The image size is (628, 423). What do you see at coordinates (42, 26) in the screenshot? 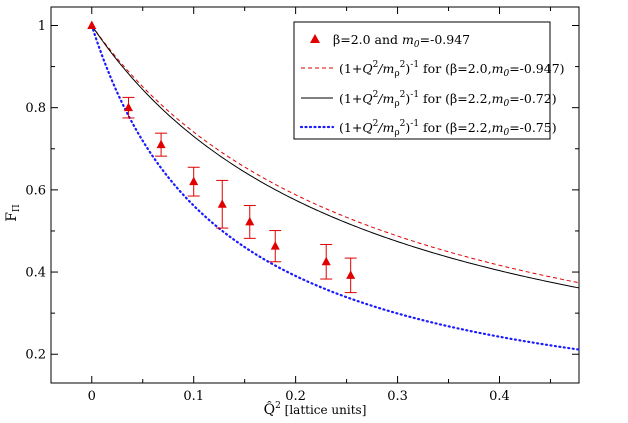
I see `y-tick-label: 1` at bounding box center [42, 26].